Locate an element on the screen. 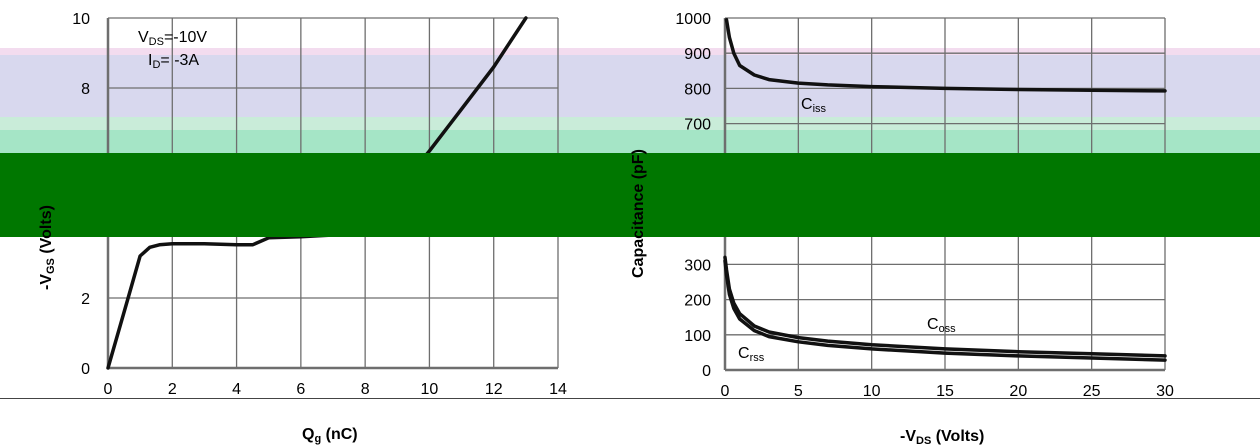 This screenshot has height=448, width=1260. coss-label: Coss is located at coordinates (941, 325).